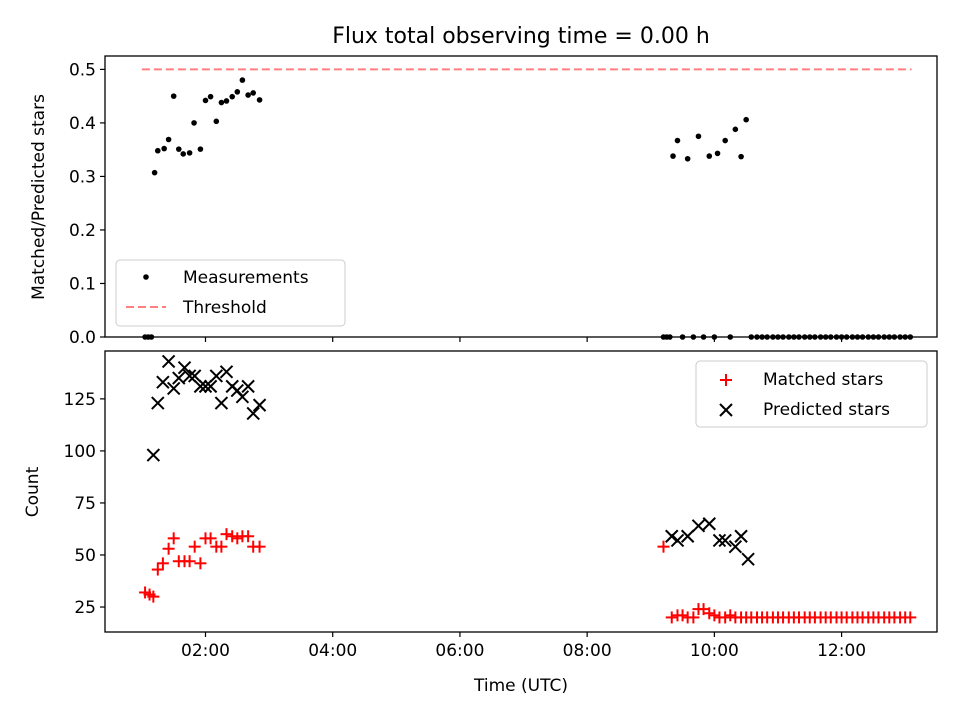  Describe the element at coordinates (33, 491) in the screenshot. I see `bottom-y-axis-label: Count` at that location.